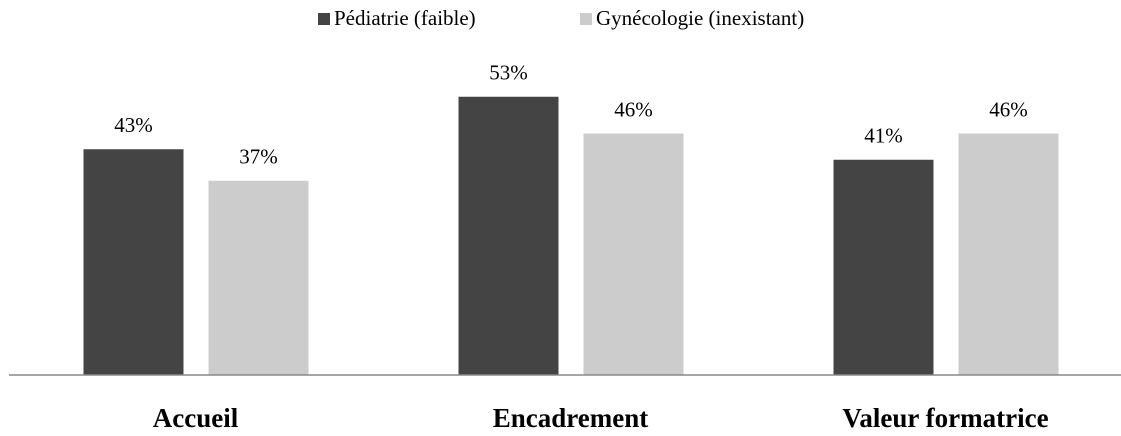 The width and height of the screenshot is (1121, 436). What do you see at coordinates (508, 73) in the screenshot?
I see `data-label: 53%` at bounding box center [508, 73].